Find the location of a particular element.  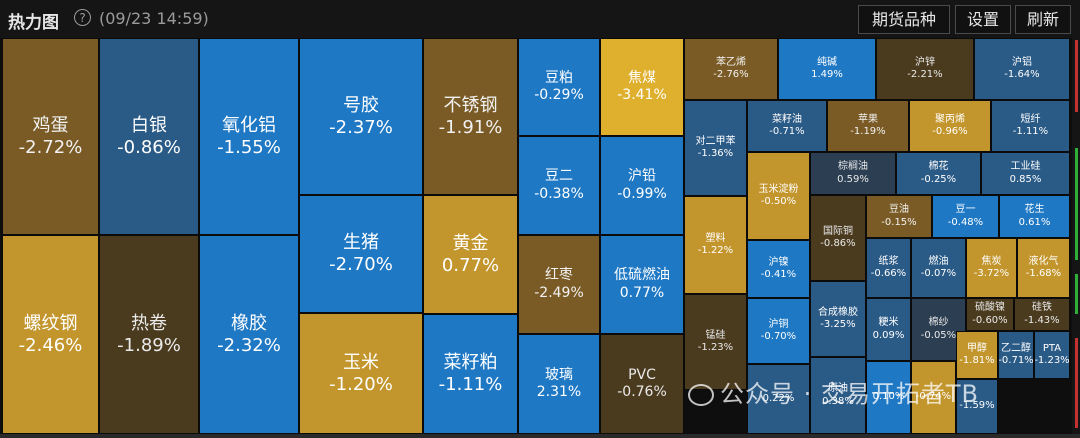

heatmap-tile: 聚丙烯 -0.96% is located at coordinates (950, 126).